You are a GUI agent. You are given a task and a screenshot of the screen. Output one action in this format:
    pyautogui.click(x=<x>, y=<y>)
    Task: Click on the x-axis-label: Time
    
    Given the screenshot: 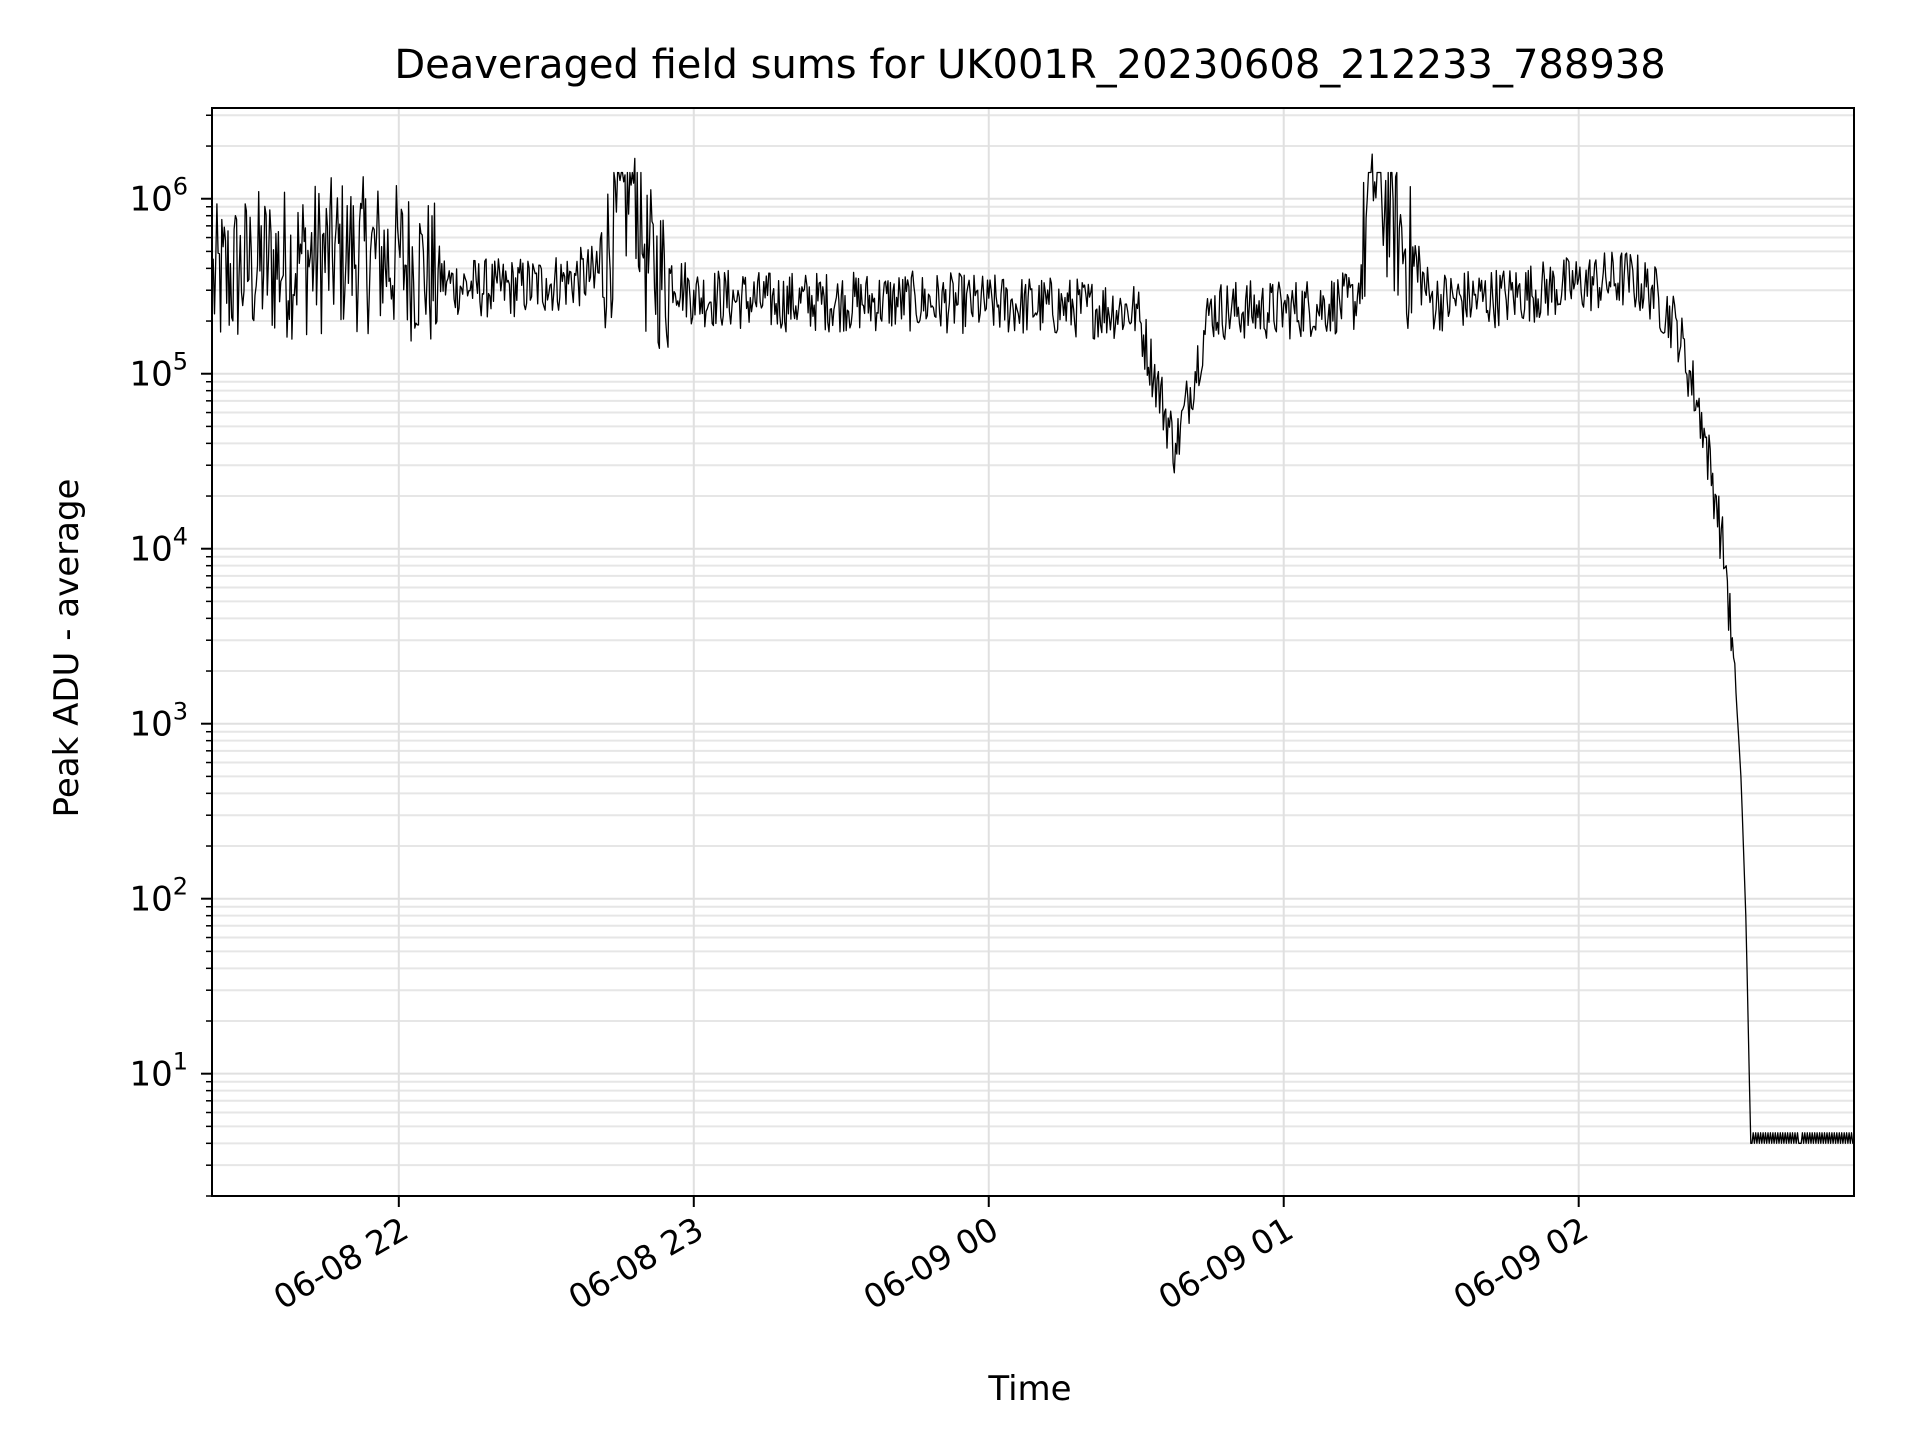 What is the action you would take?
    pyautogui.click(x=1029, y=1389)
    